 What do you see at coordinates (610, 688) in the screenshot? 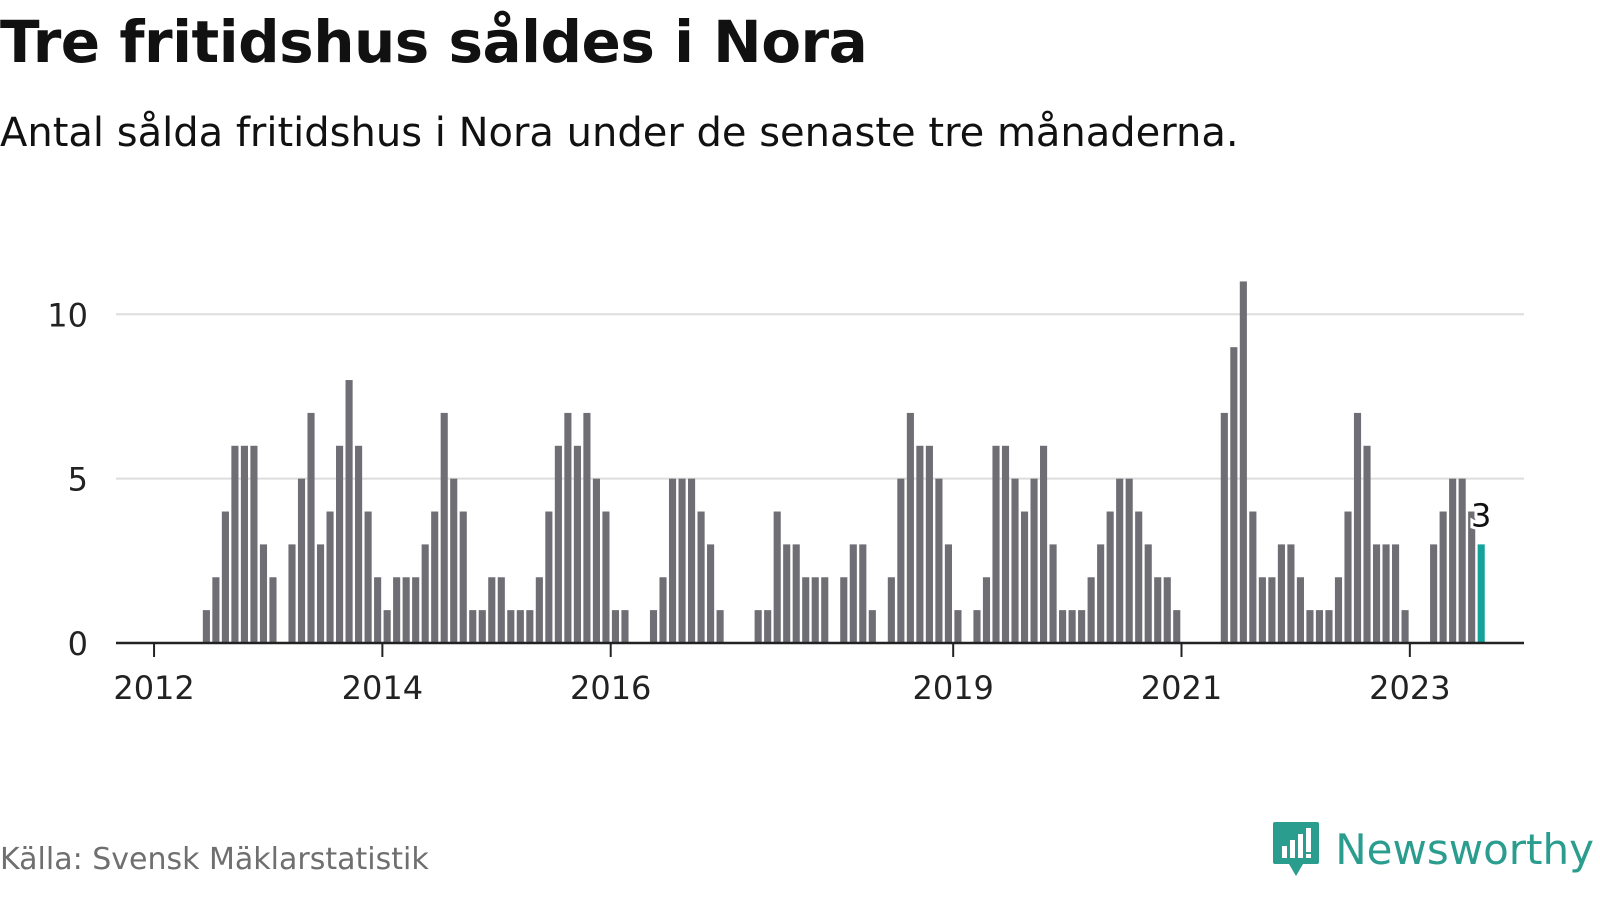
I see `x-tick-label: 2016` at bounding box center [610, 688].